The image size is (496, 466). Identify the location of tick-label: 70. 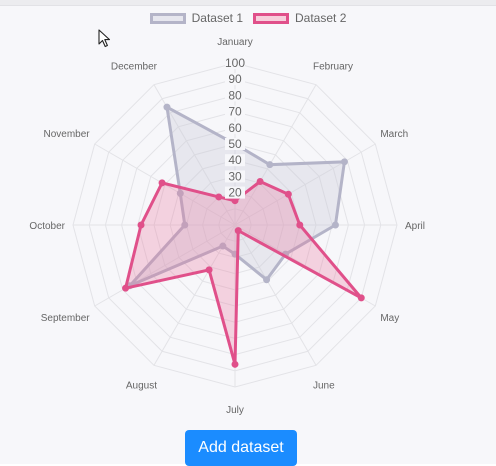
(235, 112).